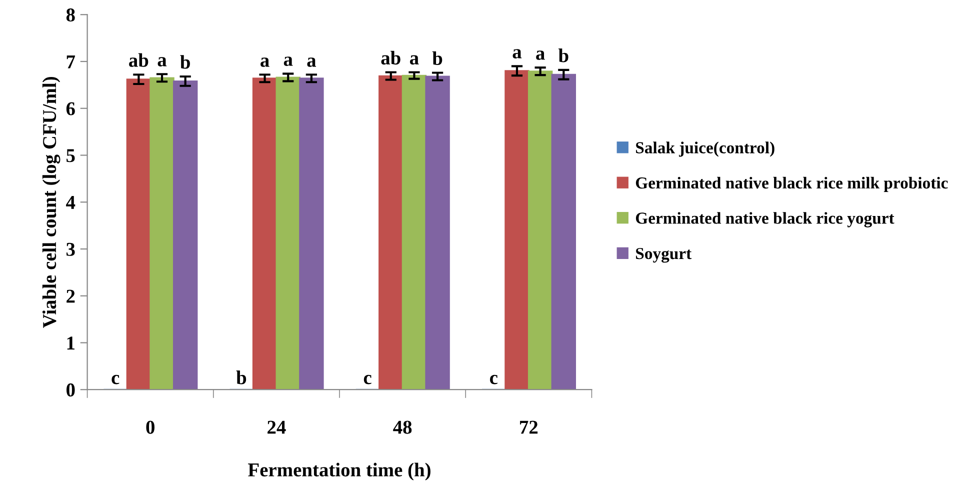 This screenshot has width=970, height=487. Describe the element at coordinates (529, 427) in the screenshot. I see `x-tick-label: 72` at that location.